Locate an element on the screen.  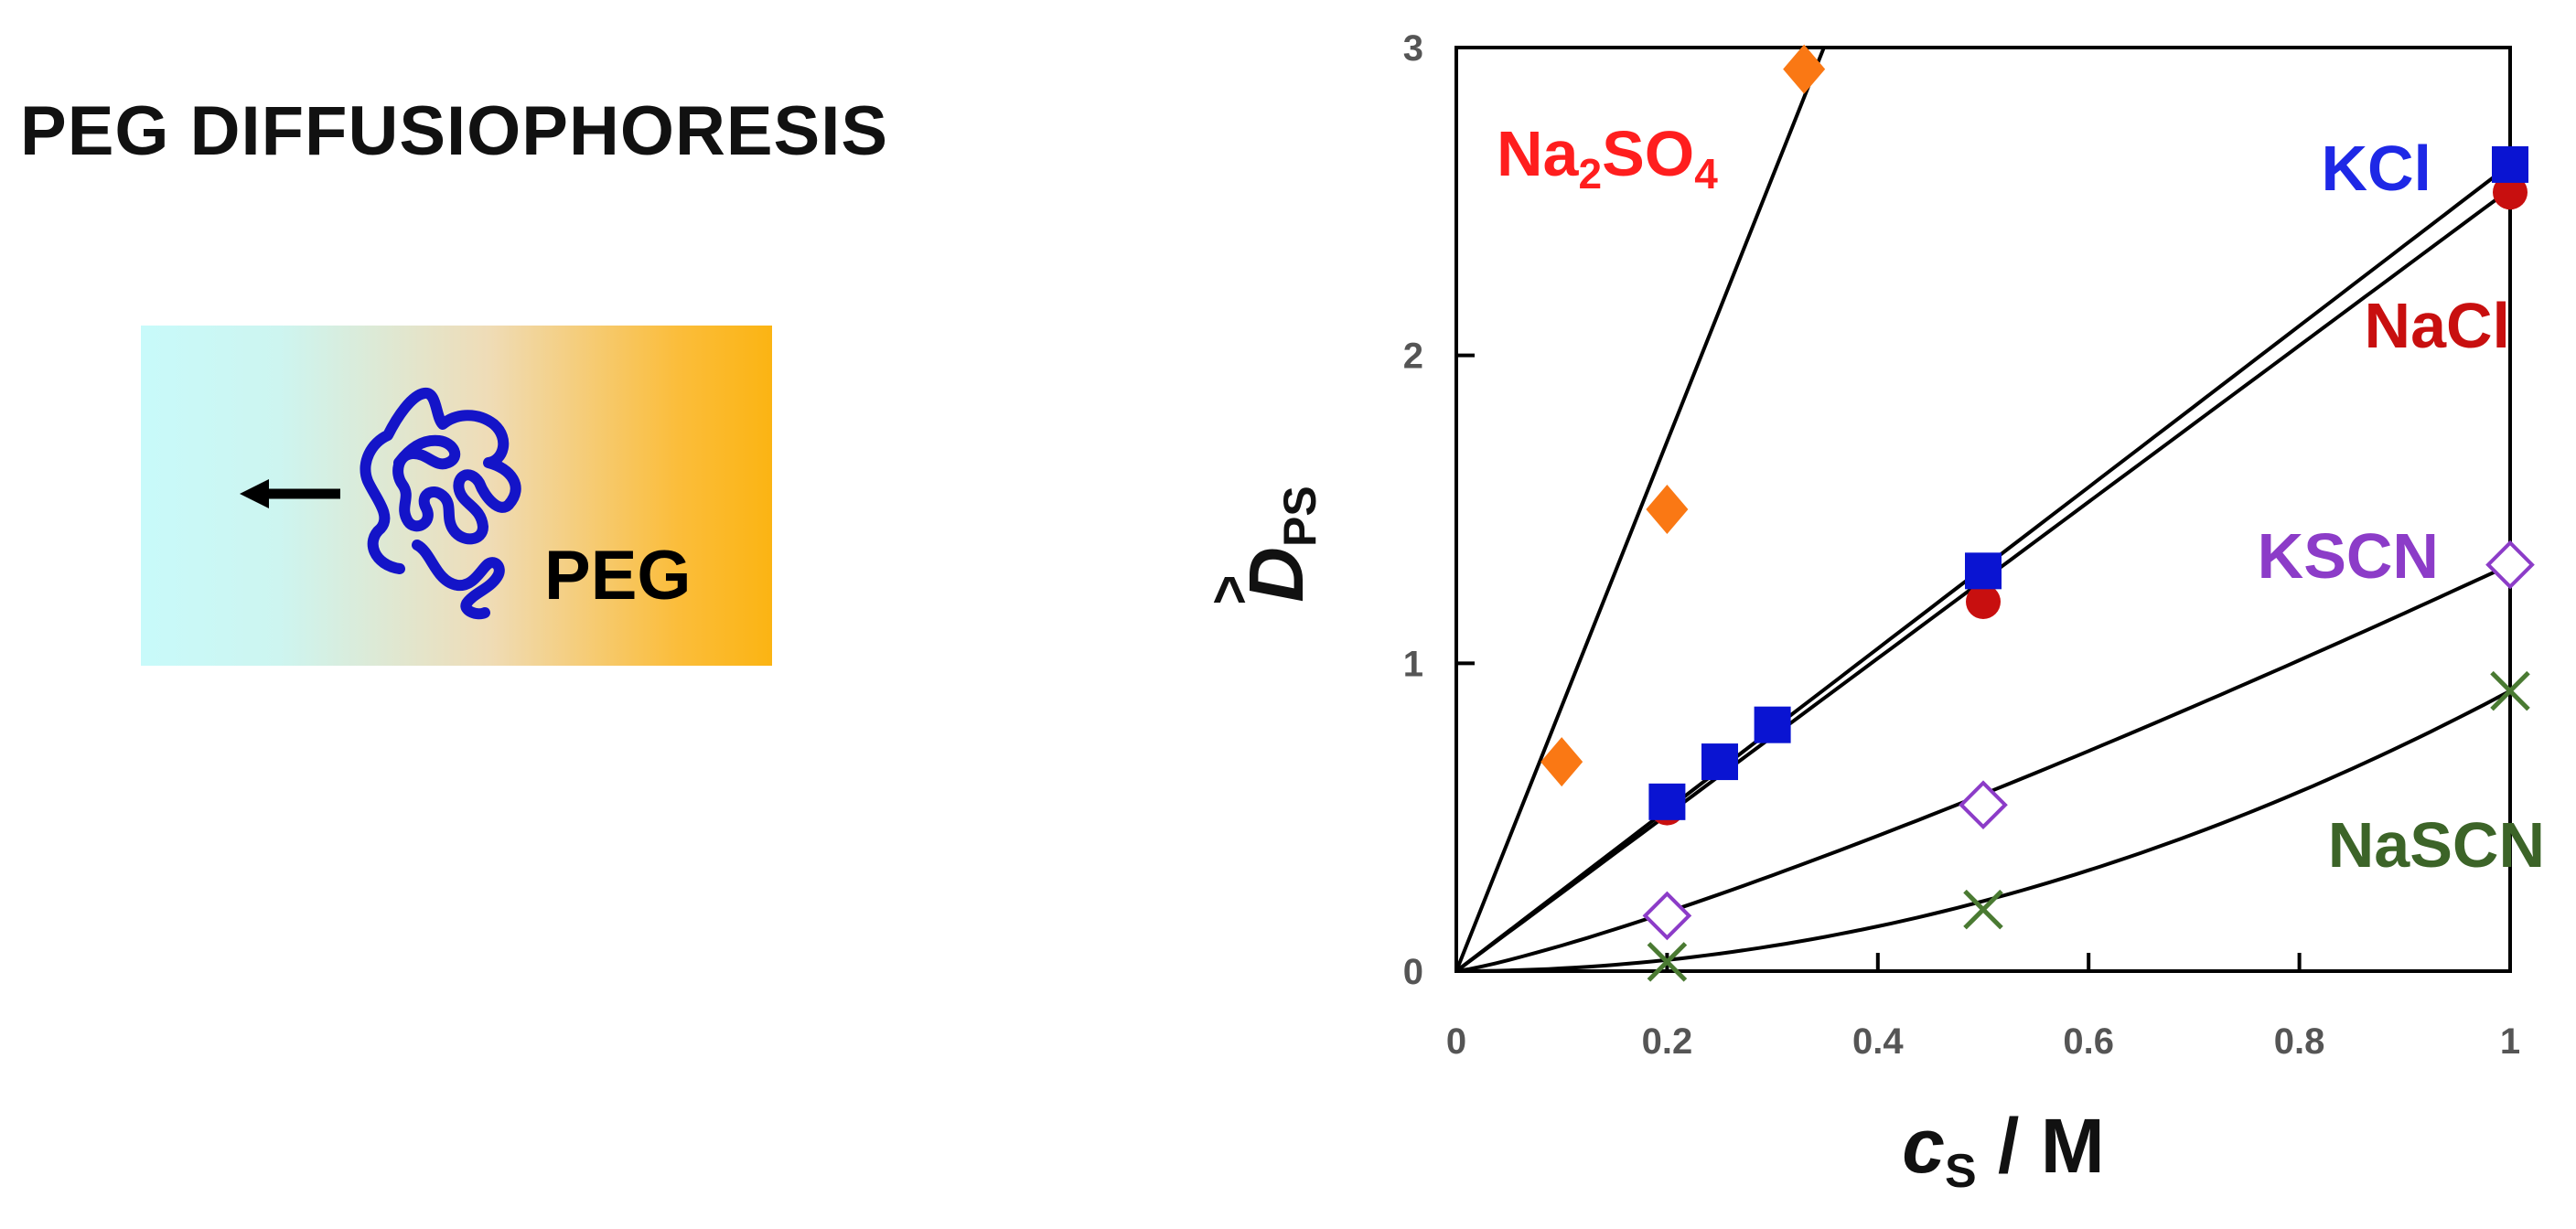
y-axis-title-hat: ^ is located at coordinates (1229, 597).